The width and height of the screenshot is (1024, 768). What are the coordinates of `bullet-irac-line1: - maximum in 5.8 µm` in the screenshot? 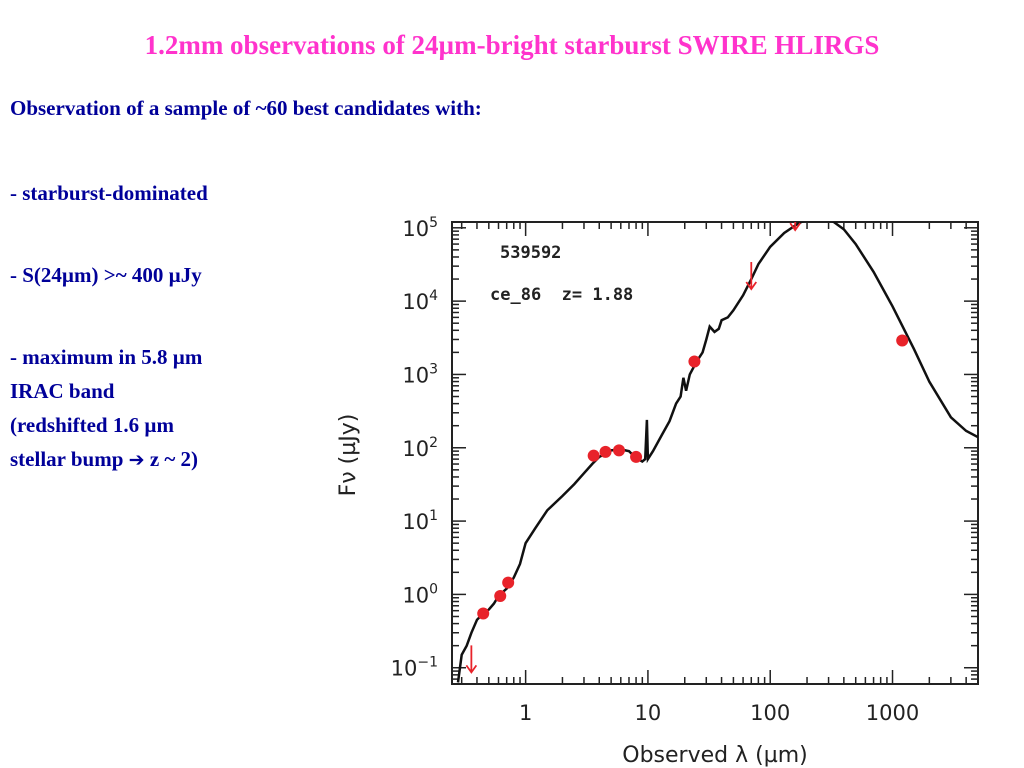 It's located at (106, 357).